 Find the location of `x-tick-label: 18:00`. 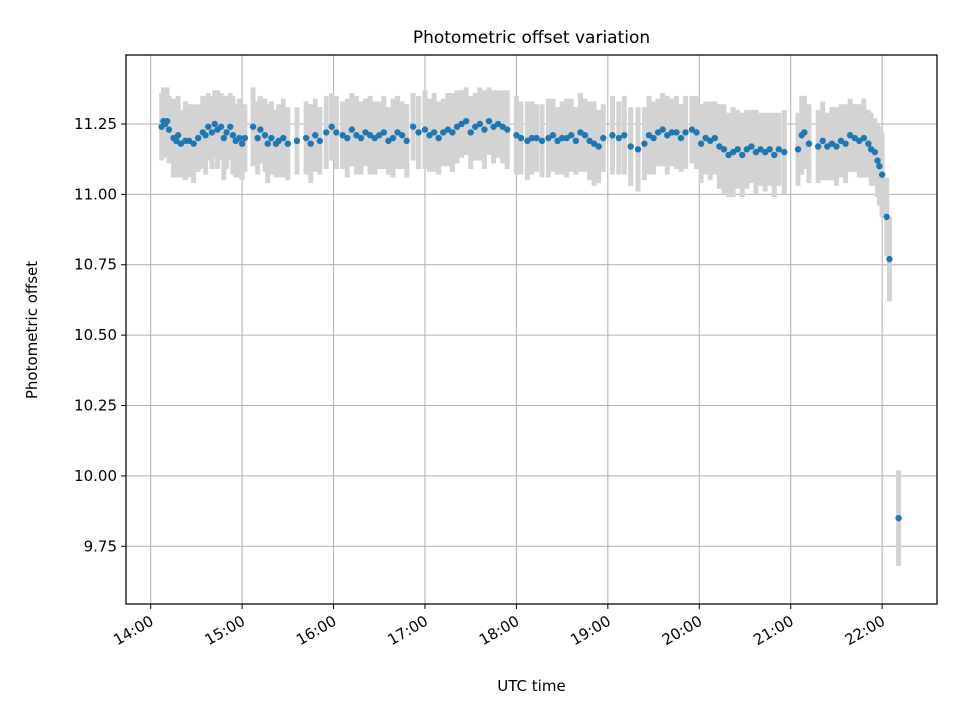

x-tick-label: 18:00 is located at coordinates (499, 630).